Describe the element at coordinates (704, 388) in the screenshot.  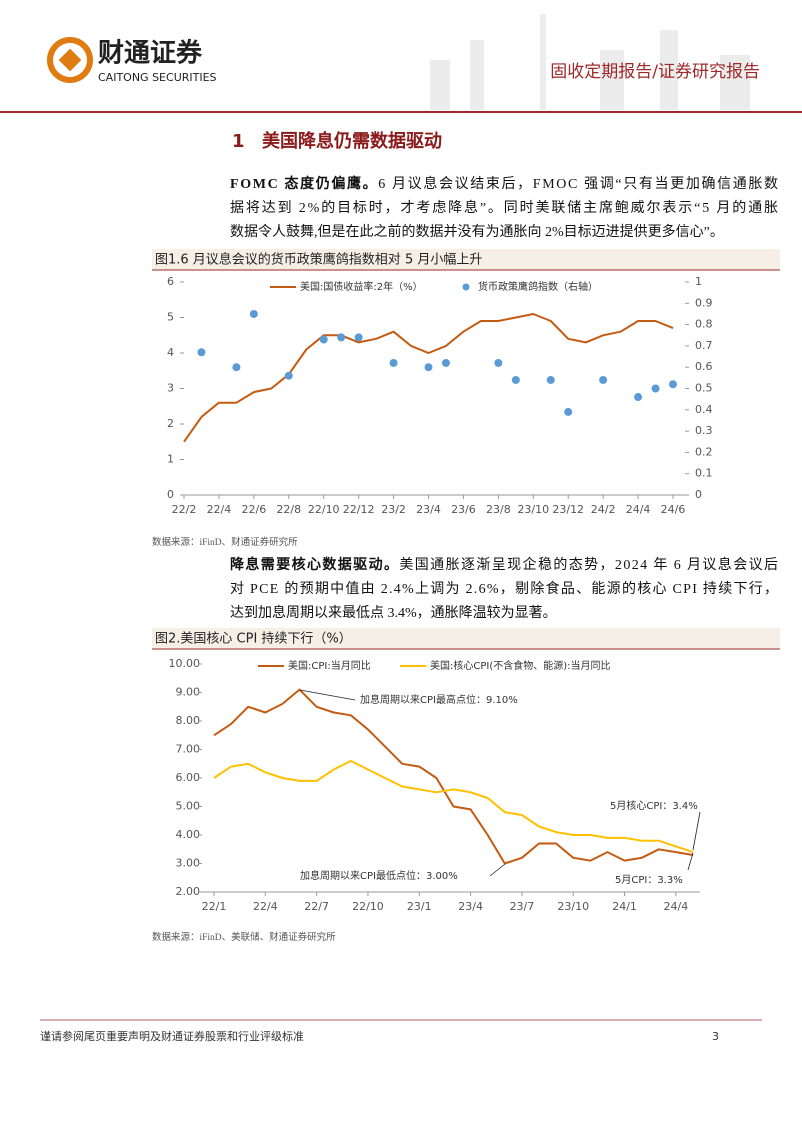
I see `y2-tick-label: 0.5` at that location.